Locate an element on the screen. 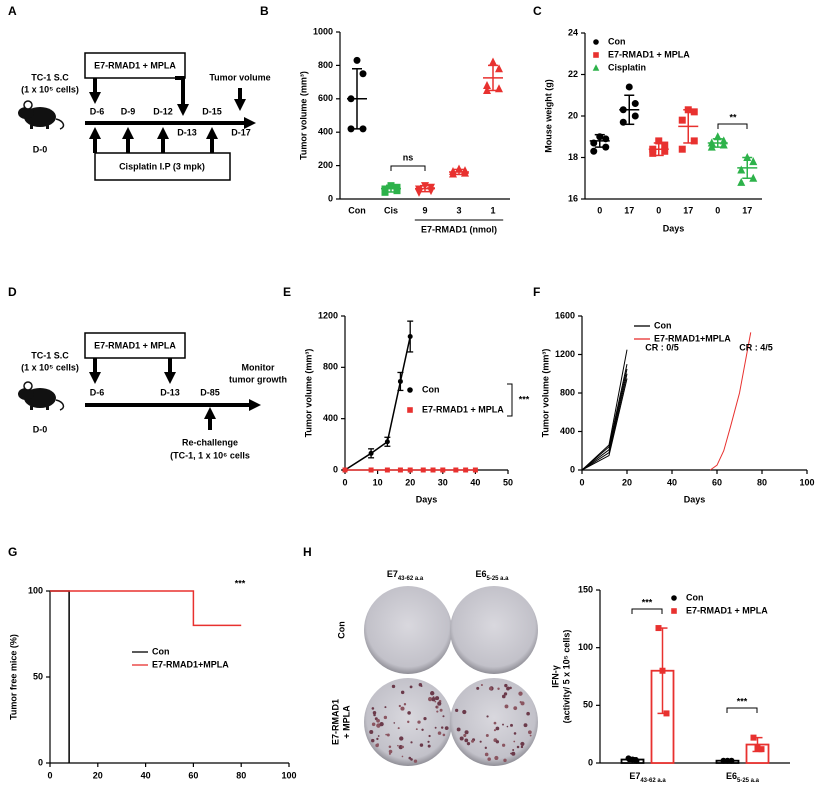 The width and height of the screenshot is (822, 786). day-label: D-15 is located at coordinates (212, 111).